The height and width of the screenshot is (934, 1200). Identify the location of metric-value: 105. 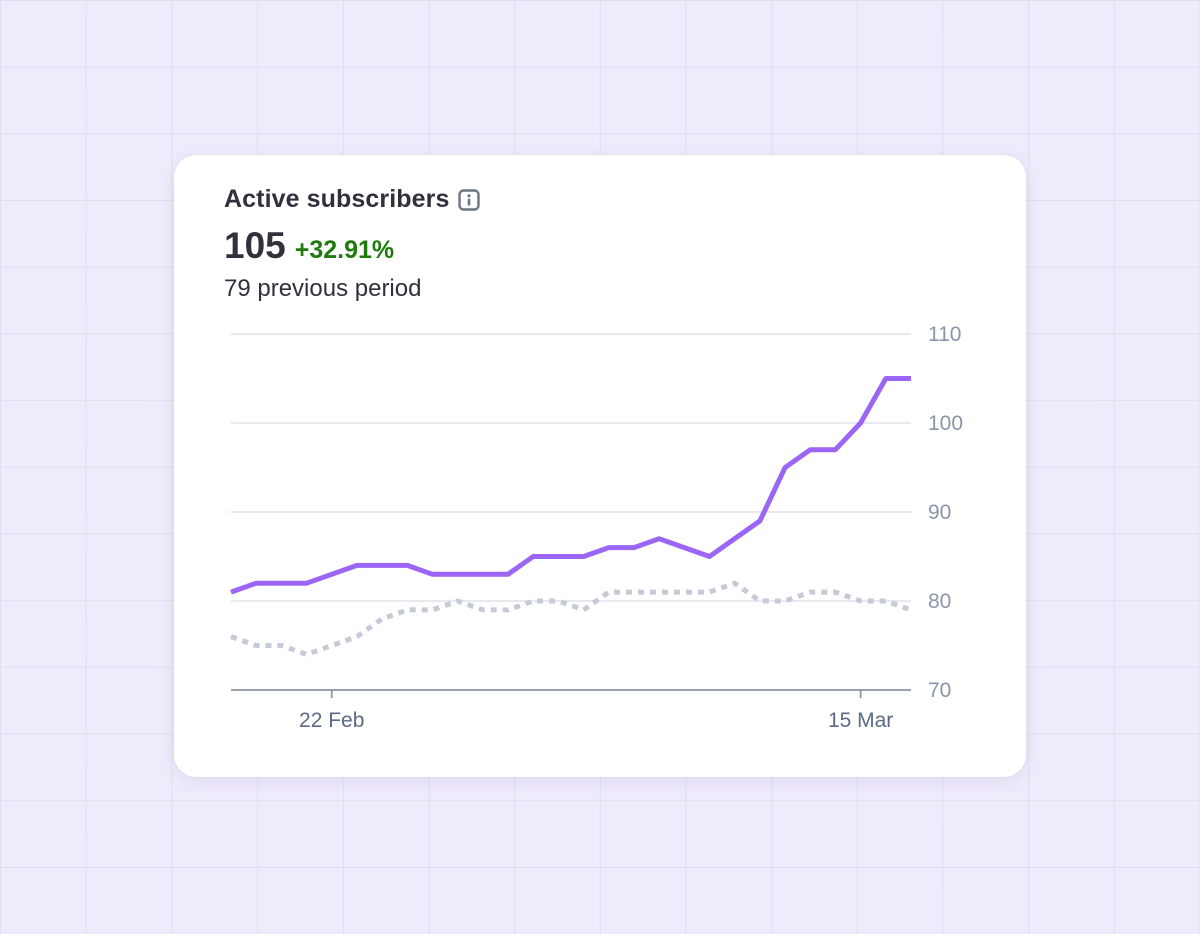
(255, 245).